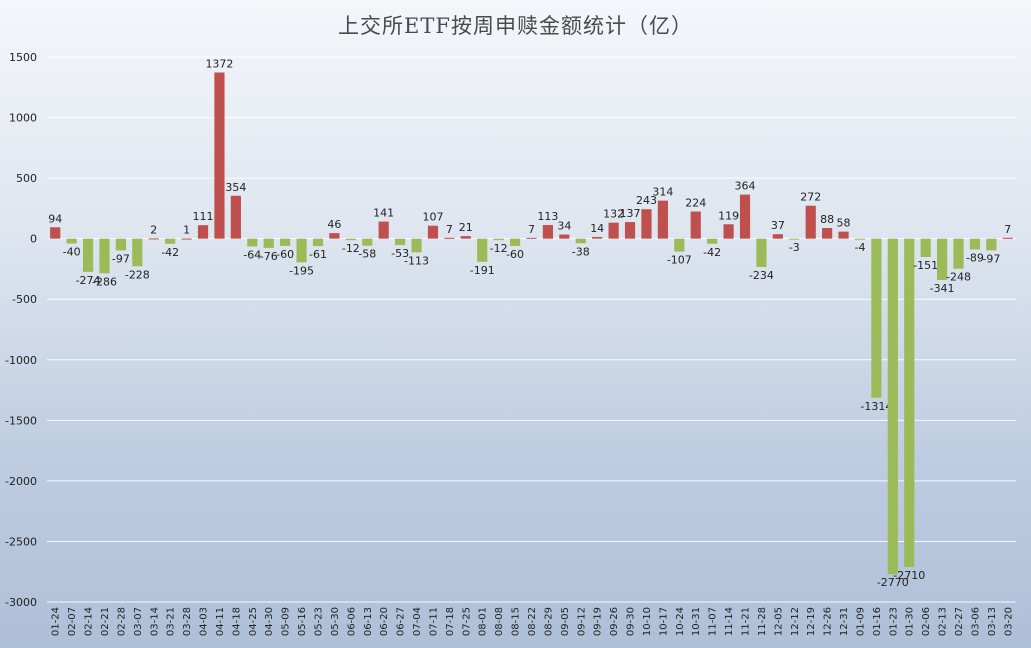 The height and width of the screenshot is (648, 1031). What do you see at coordinates (89, 621) in the screenshot?
I see `x-tick-label: 02-14` at bounding box center [89, 621].